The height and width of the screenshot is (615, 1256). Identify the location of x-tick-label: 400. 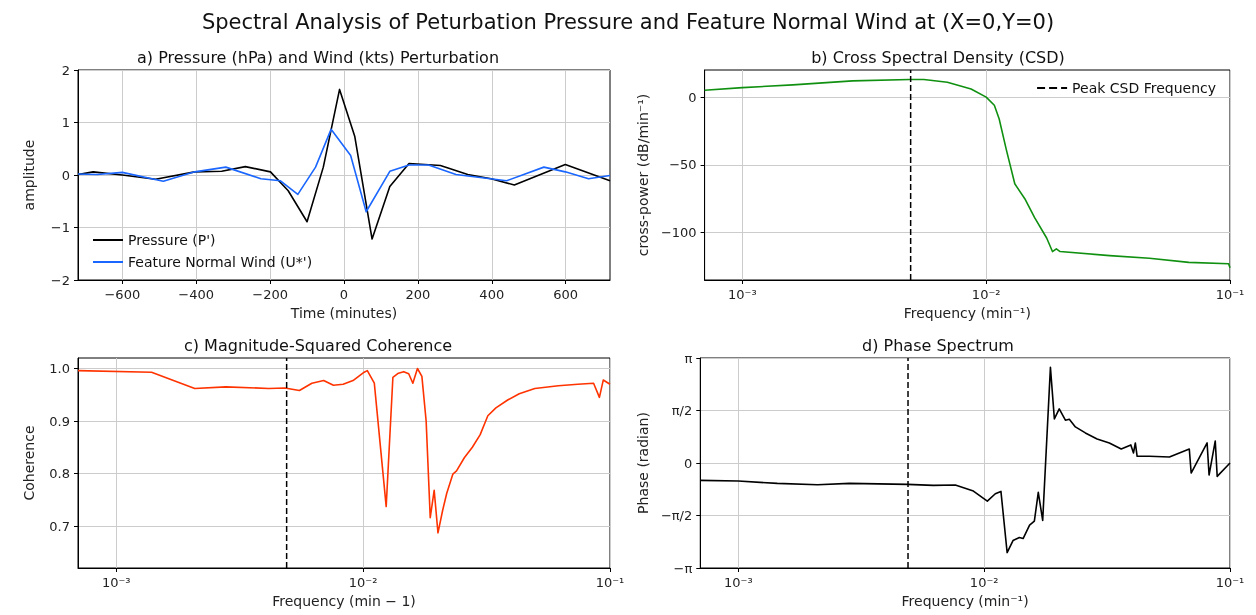
(492, 294).